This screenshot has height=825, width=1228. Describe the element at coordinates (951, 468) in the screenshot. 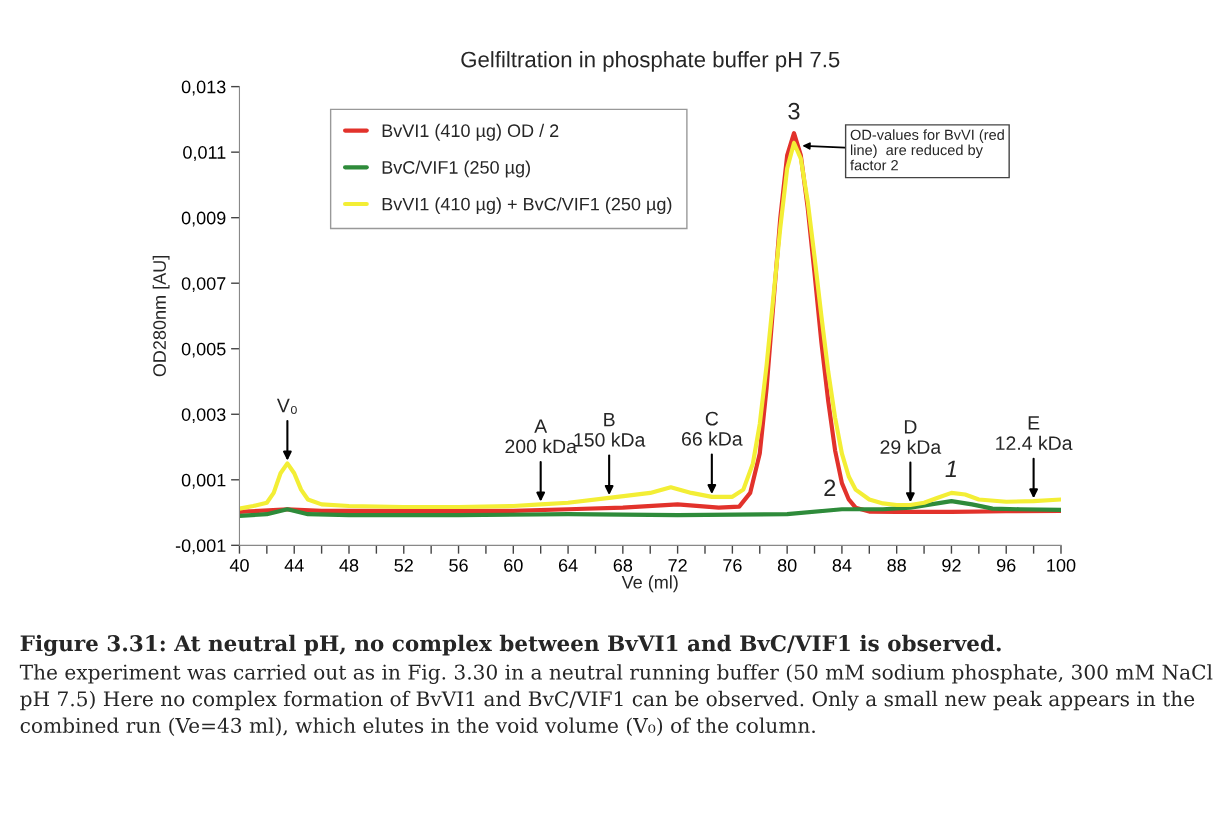

I see `annotation: 1` at that location.